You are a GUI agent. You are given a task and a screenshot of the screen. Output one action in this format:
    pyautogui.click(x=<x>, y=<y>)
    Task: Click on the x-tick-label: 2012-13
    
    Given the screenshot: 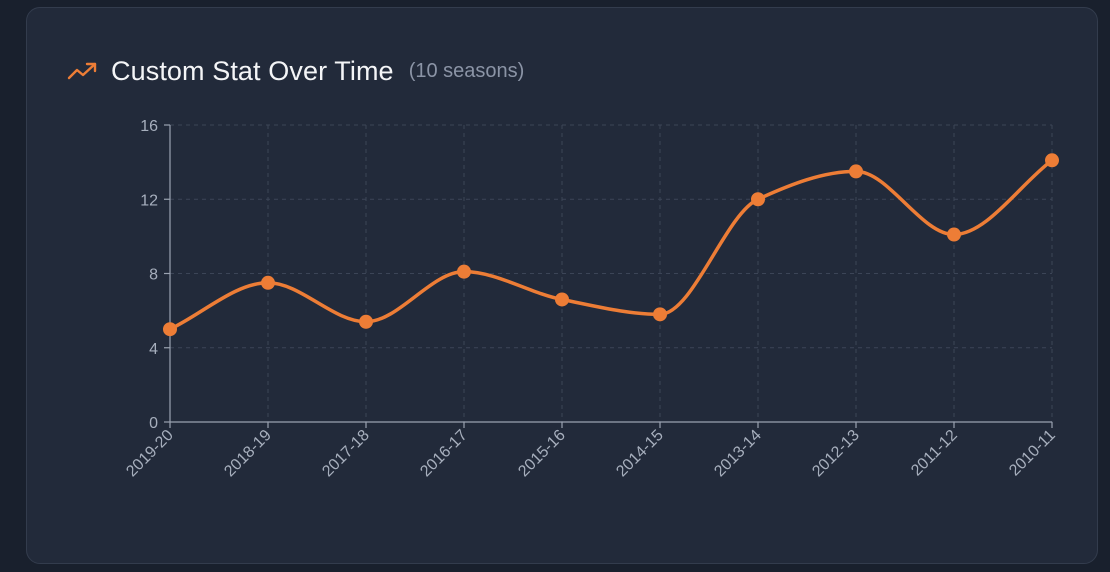 What is the action you would take?
    pyautogui.click(x=836, y=454)
    